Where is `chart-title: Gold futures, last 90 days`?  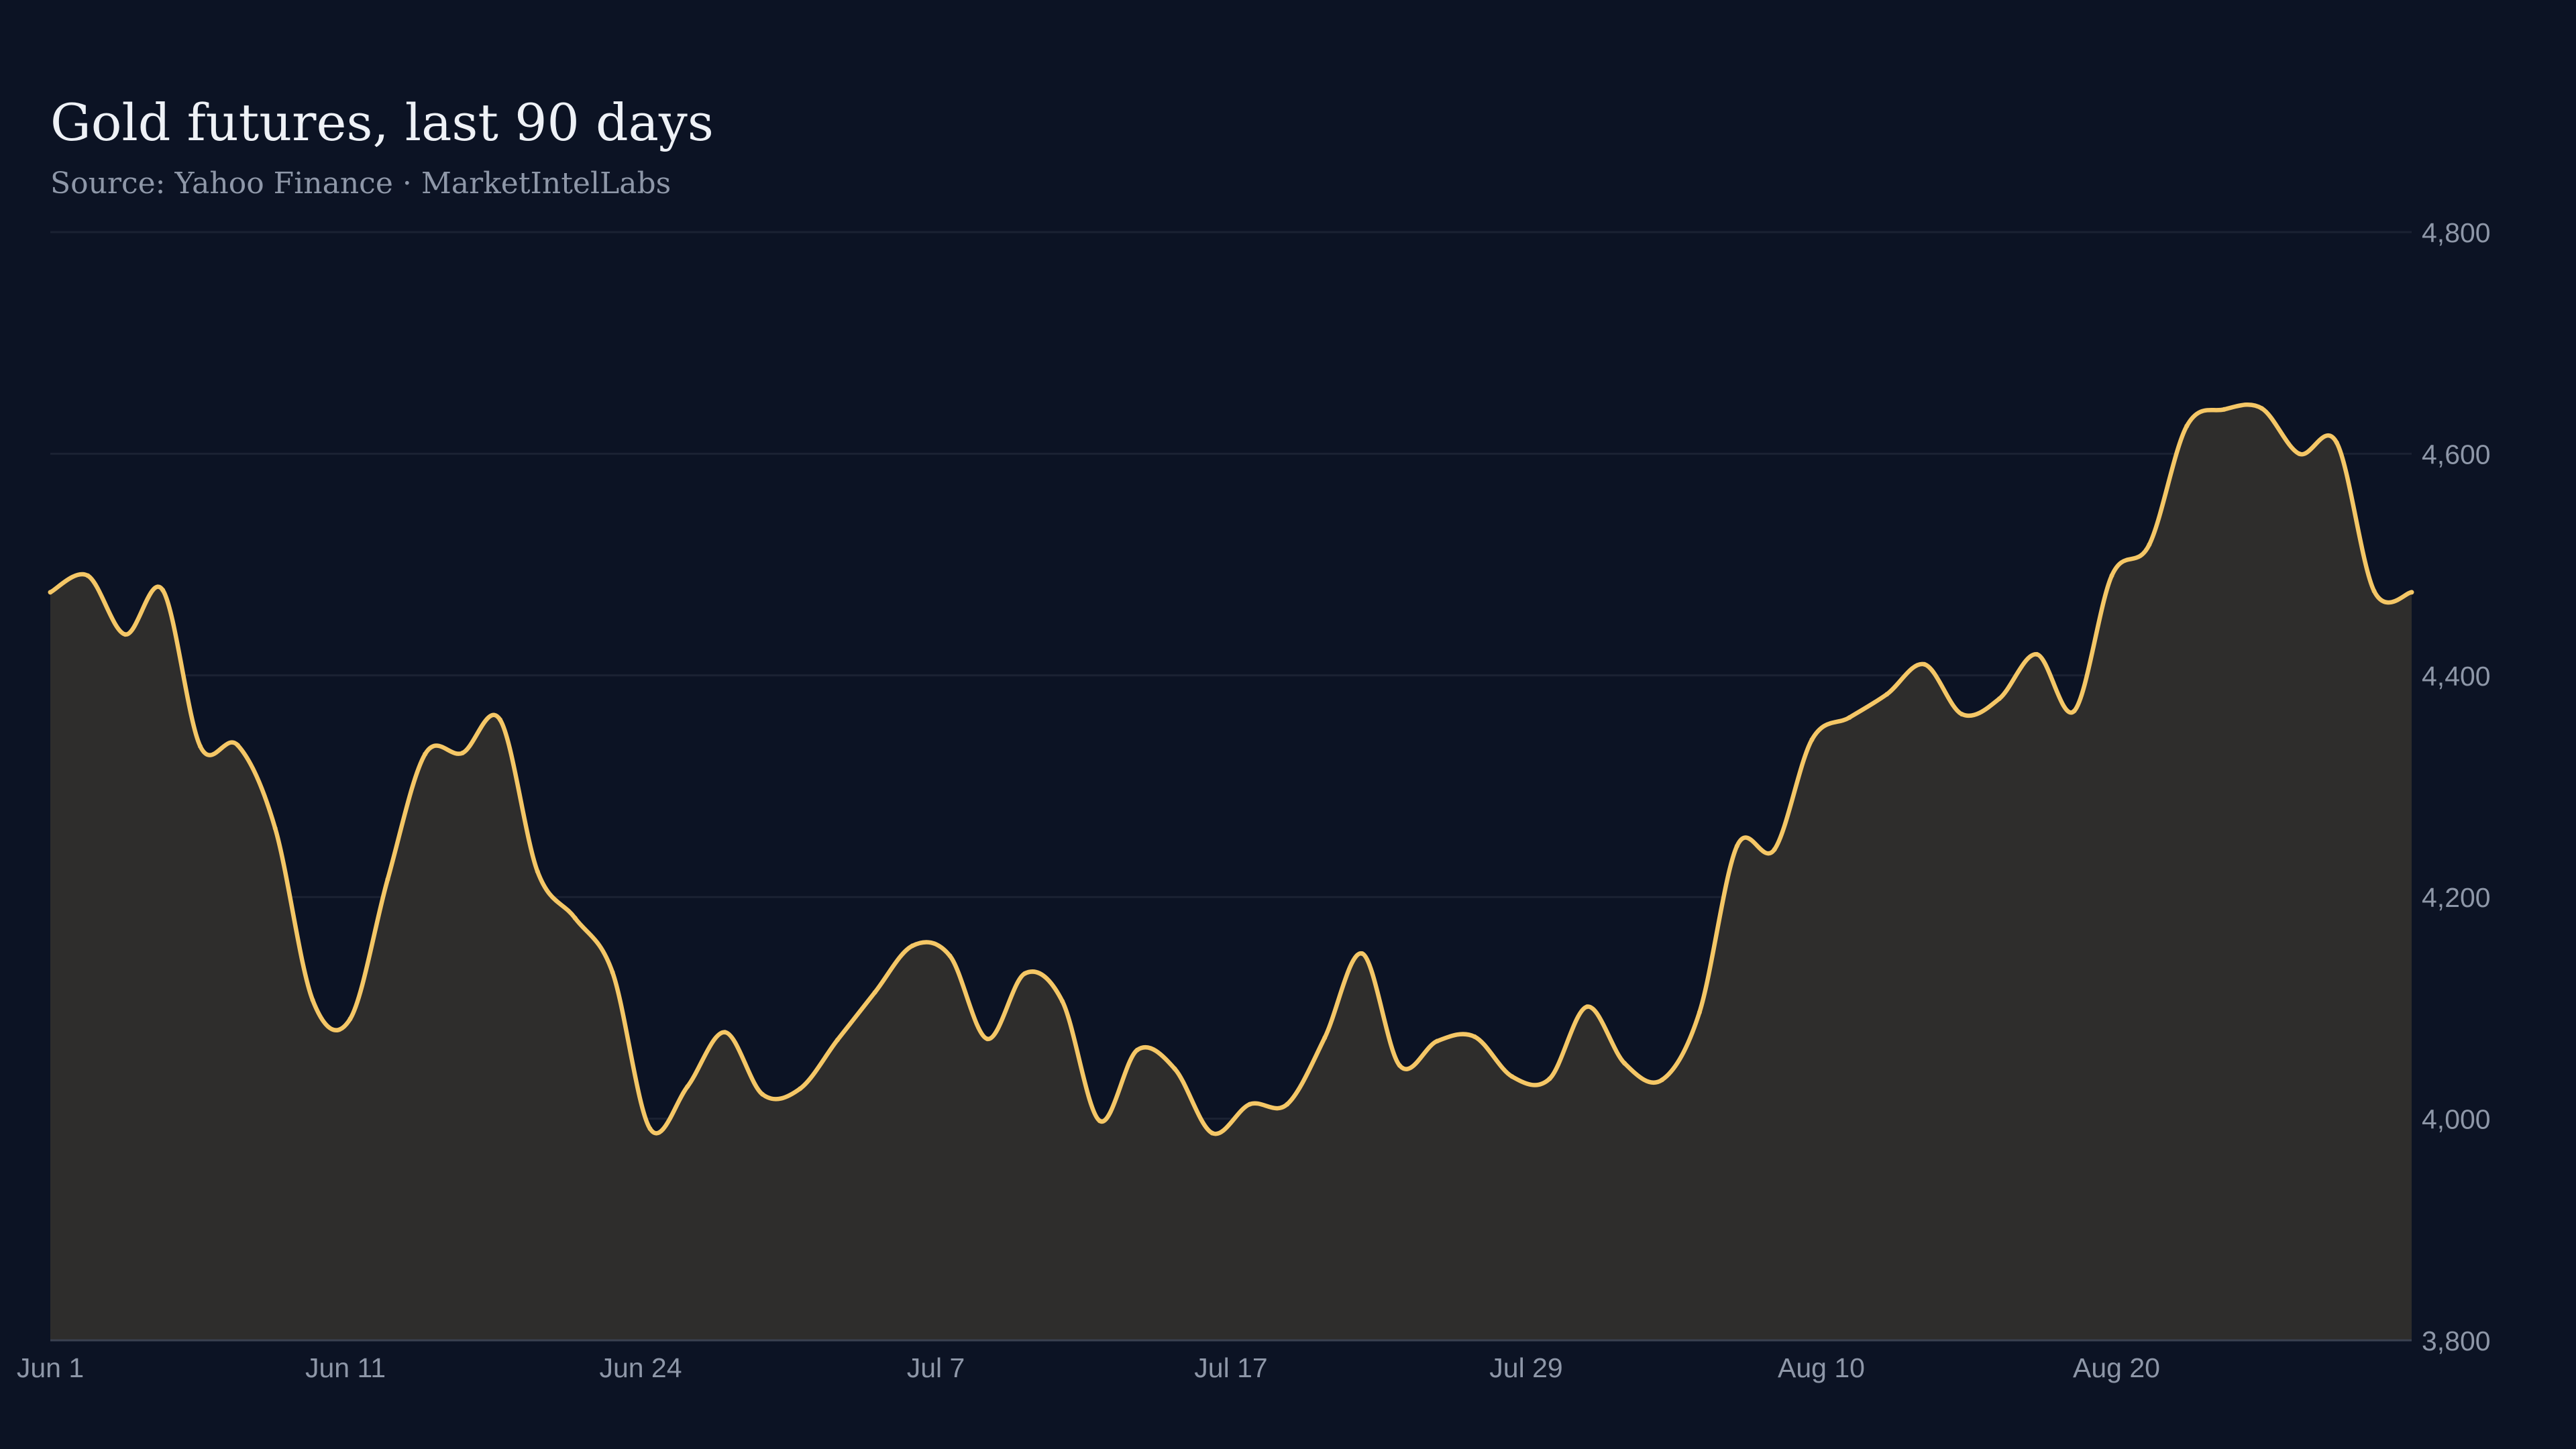
chart-title: Gold futures, last 90 days is located at coordinates (382, 122).